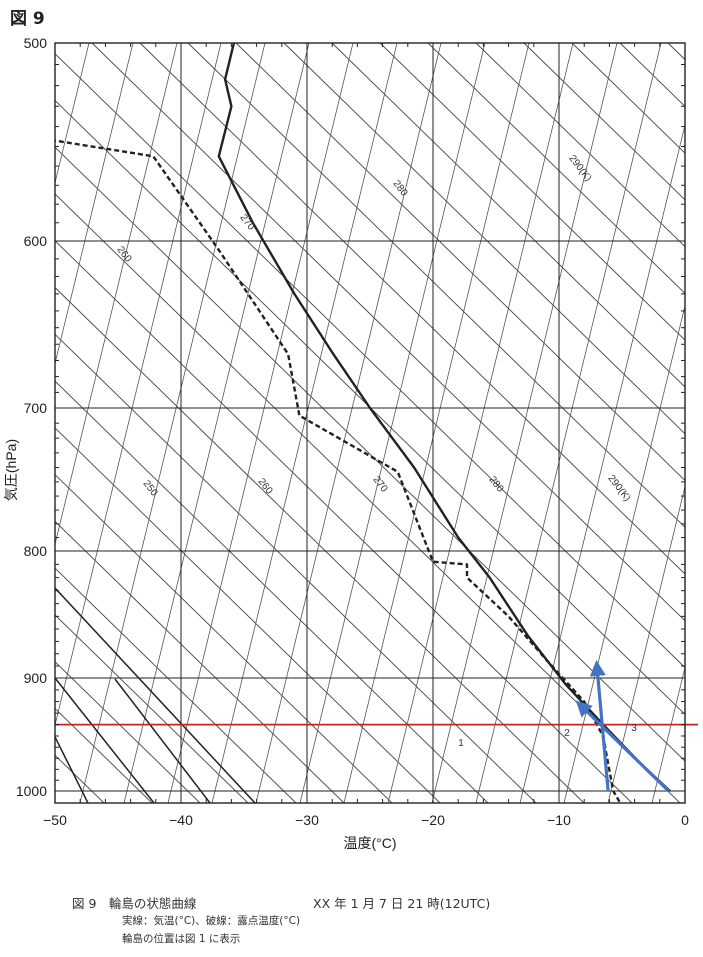  I want to click on y-tick-label: 600, so click(36, 241).